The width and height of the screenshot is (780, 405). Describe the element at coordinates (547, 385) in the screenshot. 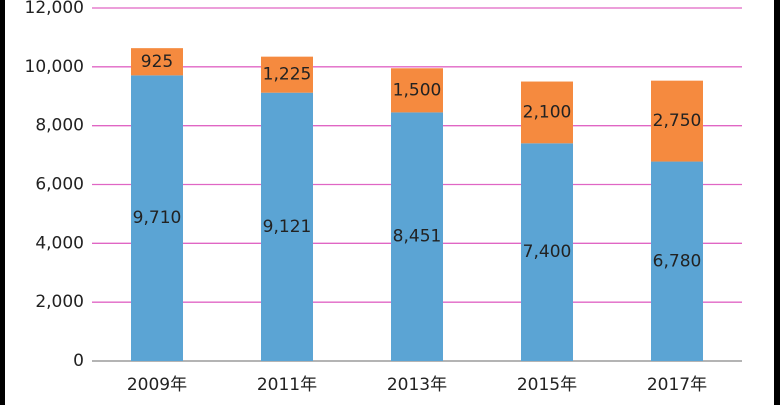

I see `x-tick-label: 2015年` at that location.